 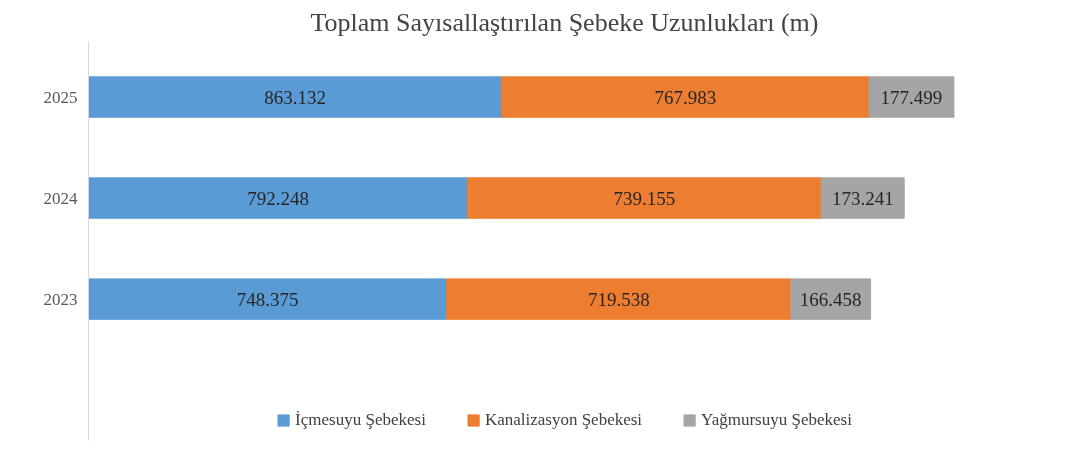 I want to click on data-label: 767.983, so click(x=685, y=97).